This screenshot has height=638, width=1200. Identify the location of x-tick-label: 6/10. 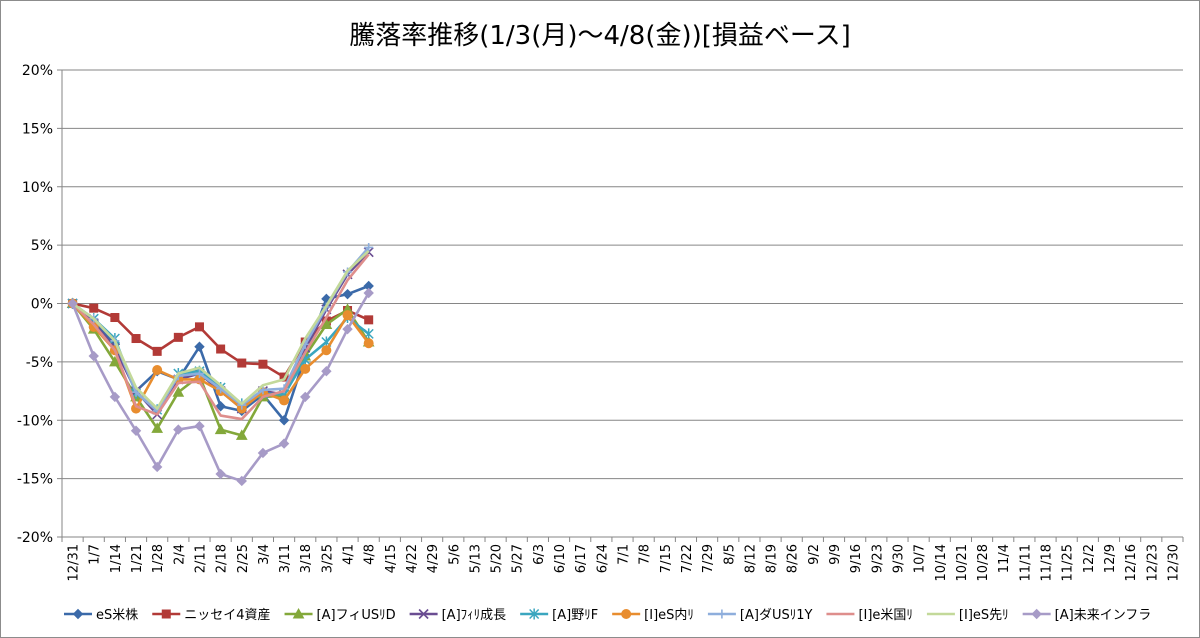
(560, 558).